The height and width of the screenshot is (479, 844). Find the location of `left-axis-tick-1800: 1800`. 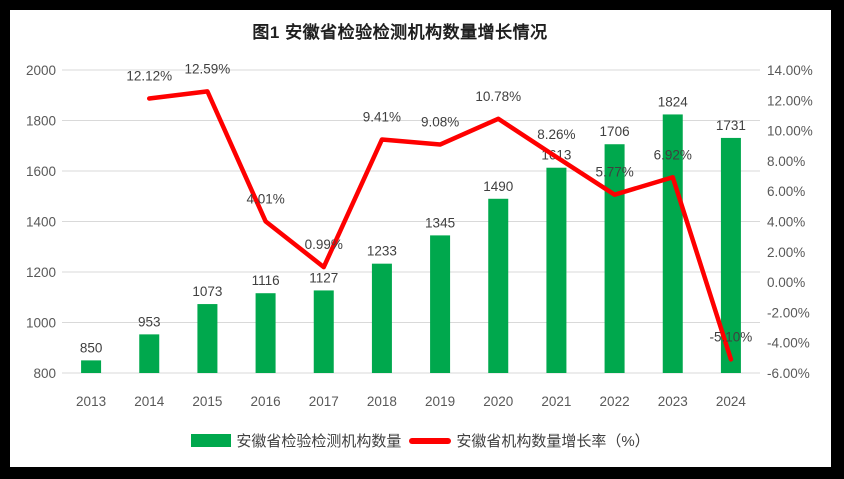

left-axis-tick-1800: 1800 is located at coordinates (41, 121).